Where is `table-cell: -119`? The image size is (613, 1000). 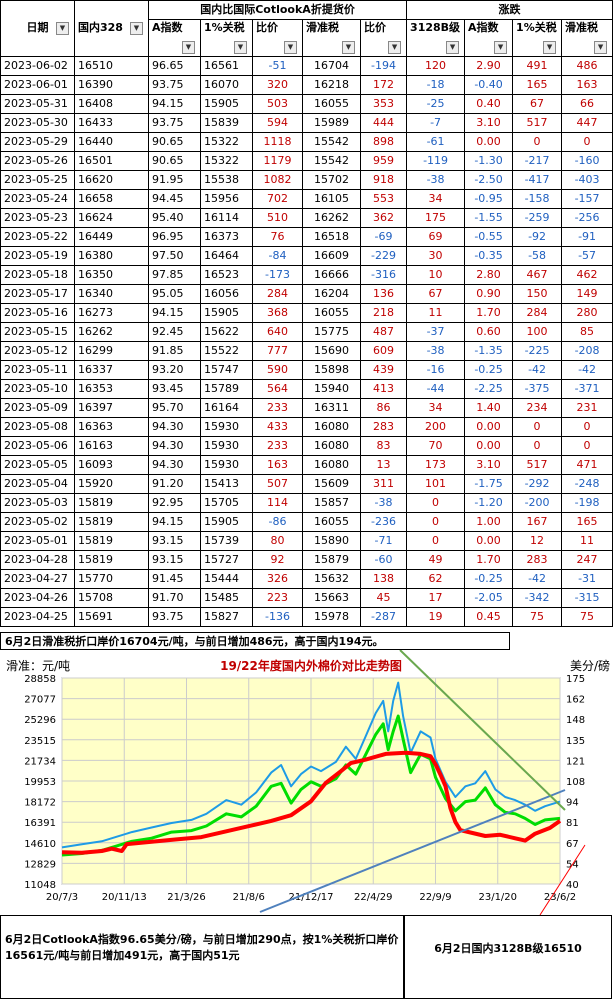
table-cell: -119 is located at coordinates (436, 161).